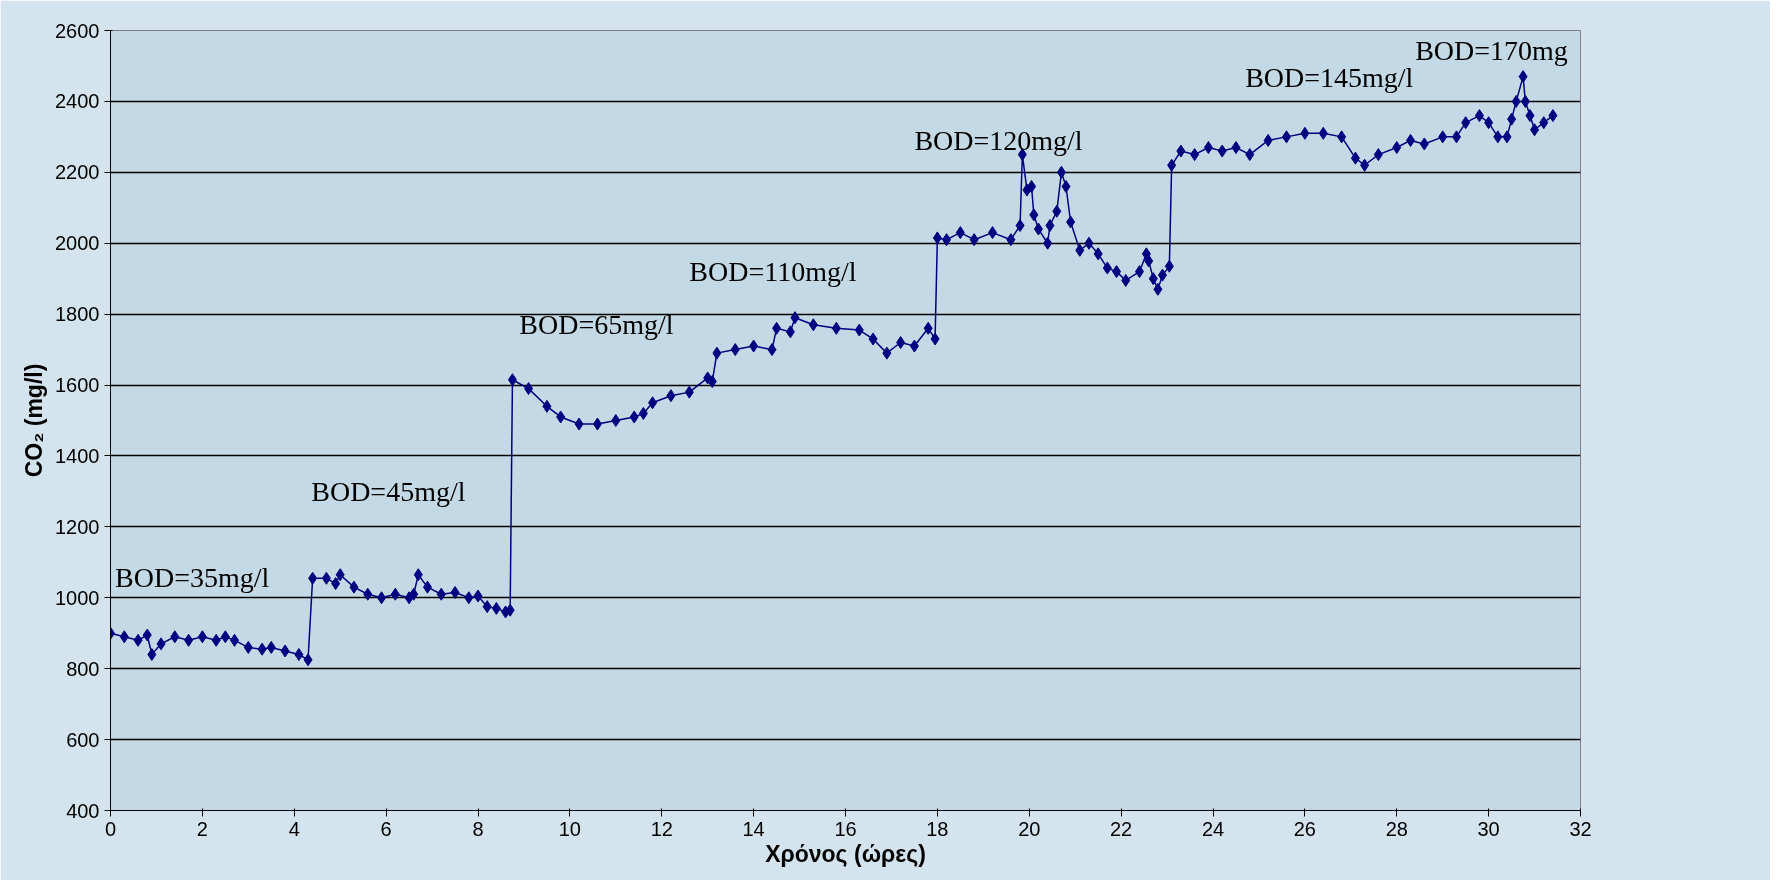 This screenshot has width=1787, height=889. Describe the element at coordinates (202, 828) in the screenshot. I see `x-tick-label: 2` at that location.